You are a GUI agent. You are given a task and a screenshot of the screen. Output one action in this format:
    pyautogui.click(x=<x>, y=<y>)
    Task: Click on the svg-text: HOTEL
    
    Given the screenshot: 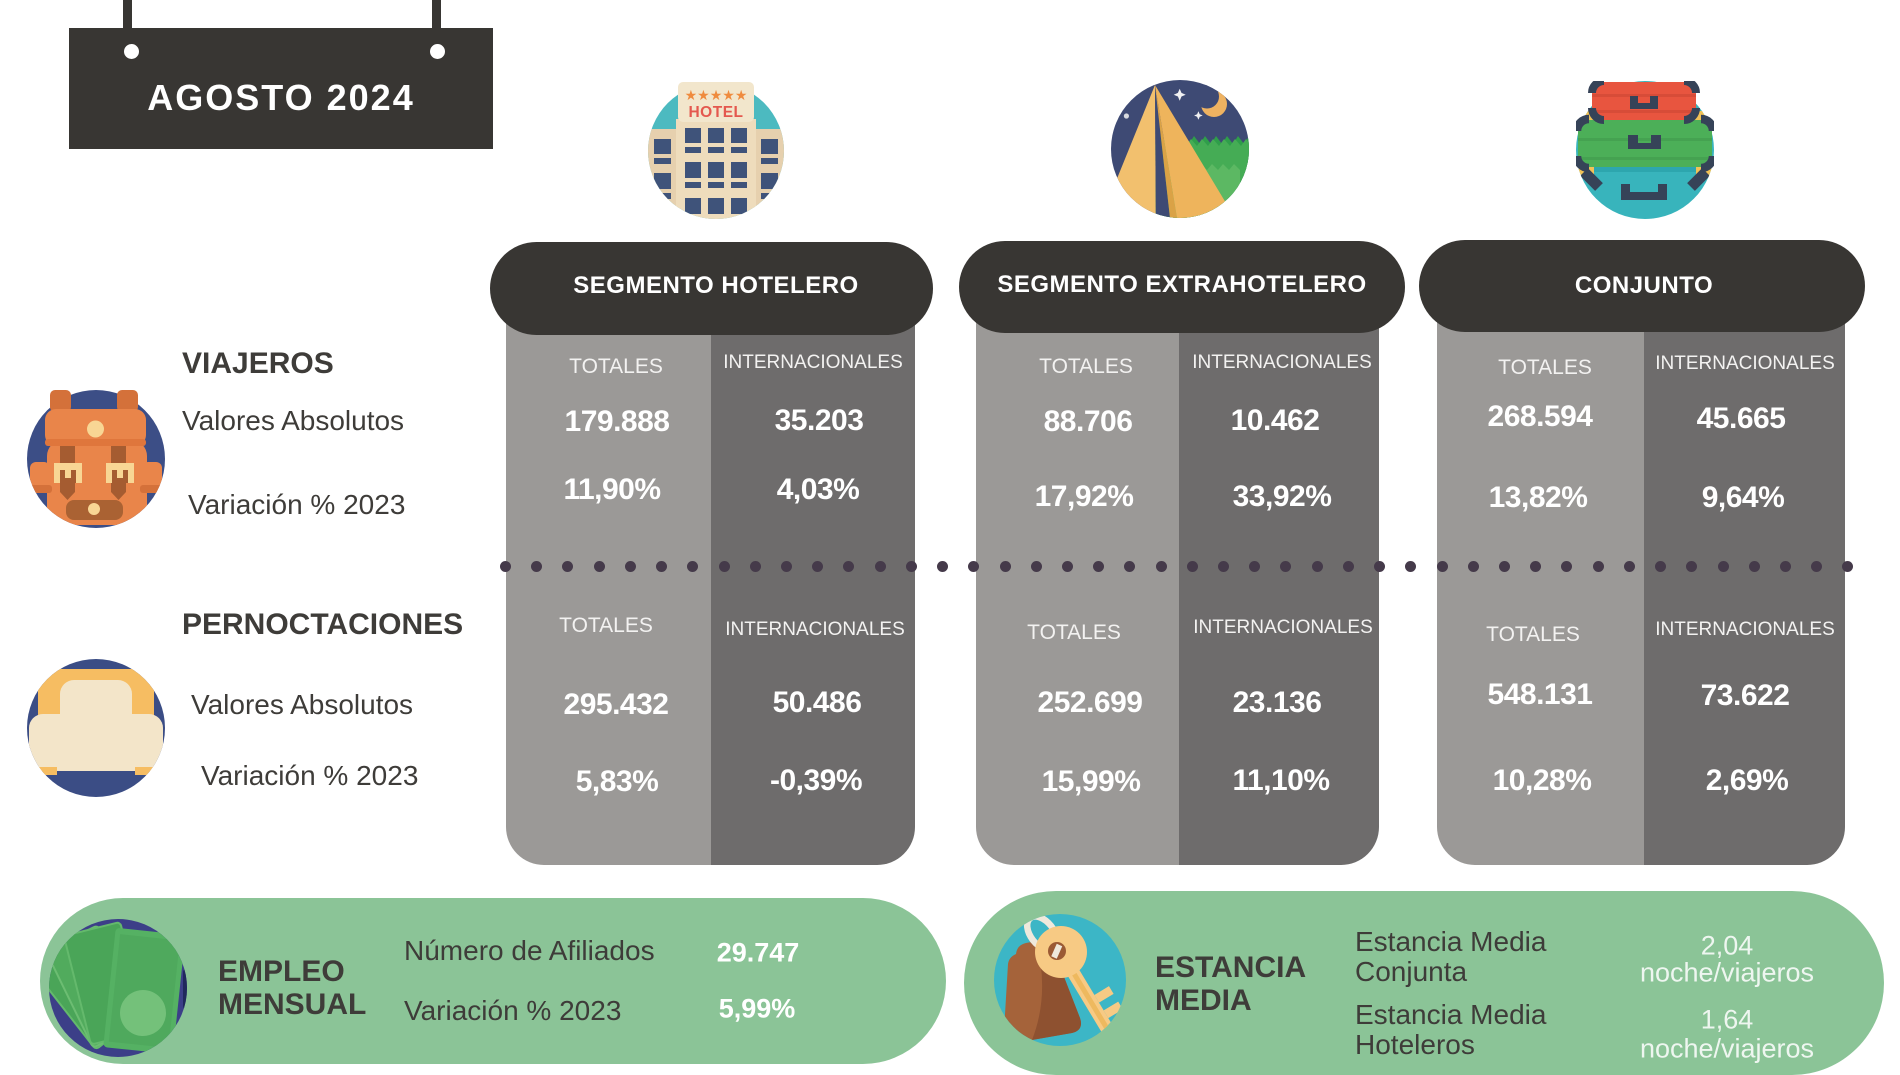 What is the action you would take?
    pyautogui.click(x=715, y=112)
    